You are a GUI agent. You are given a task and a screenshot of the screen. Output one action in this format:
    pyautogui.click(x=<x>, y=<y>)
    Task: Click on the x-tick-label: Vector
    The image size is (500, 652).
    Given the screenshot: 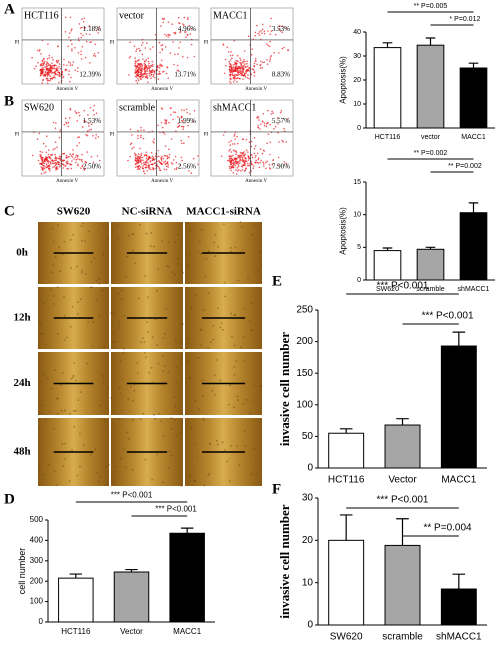 What is the action you would take?
    pyautogui.click(x=131, y=631)
    